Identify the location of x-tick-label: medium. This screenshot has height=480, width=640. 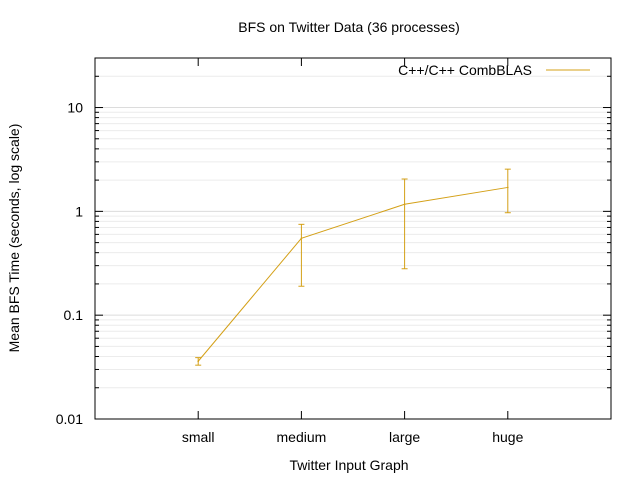
(302, 437).